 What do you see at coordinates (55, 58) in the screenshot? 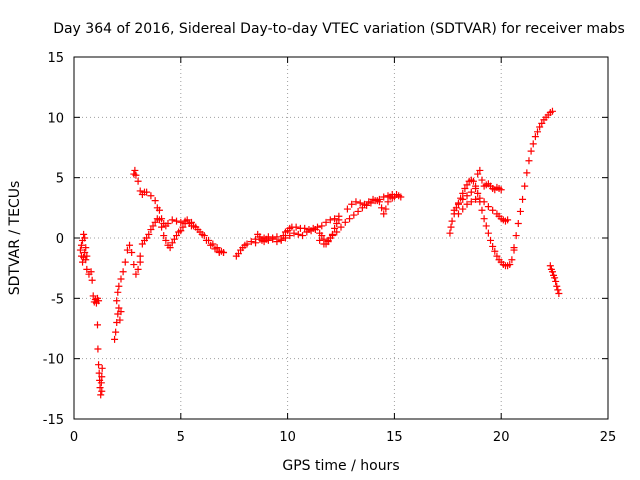
I see `y-tick-label: 15` at bounding box center [55, 58].